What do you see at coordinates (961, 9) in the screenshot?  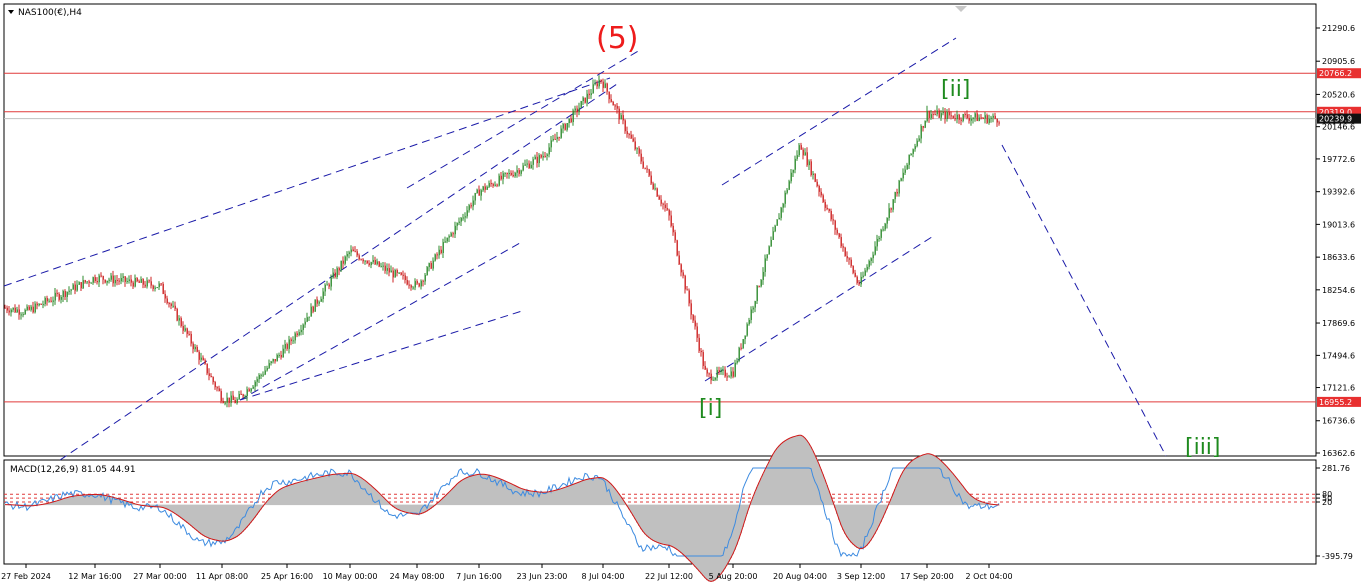 I see `scroll-marker-icon` at bounding box center [961, 9].